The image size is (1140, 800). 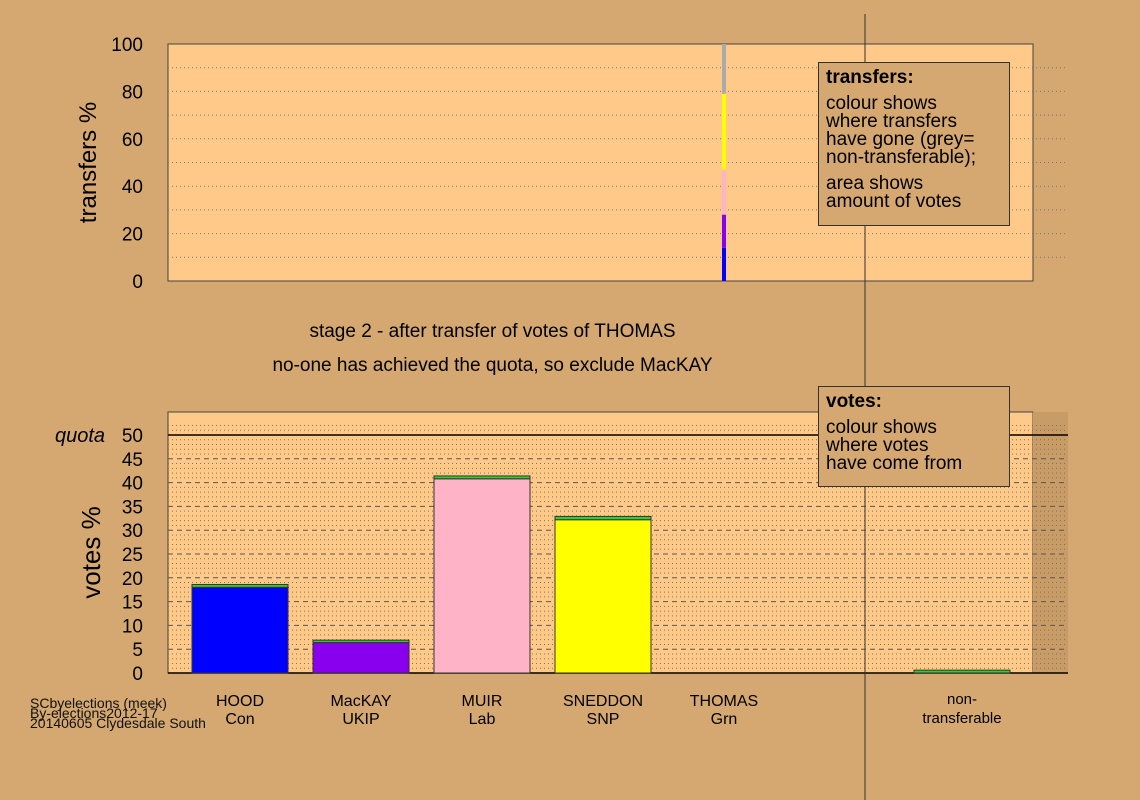 What do you see at coordinates (91, 552) in the screenshot?
I see `votes-axis-label: votes %` at bounding box center [91, 552].